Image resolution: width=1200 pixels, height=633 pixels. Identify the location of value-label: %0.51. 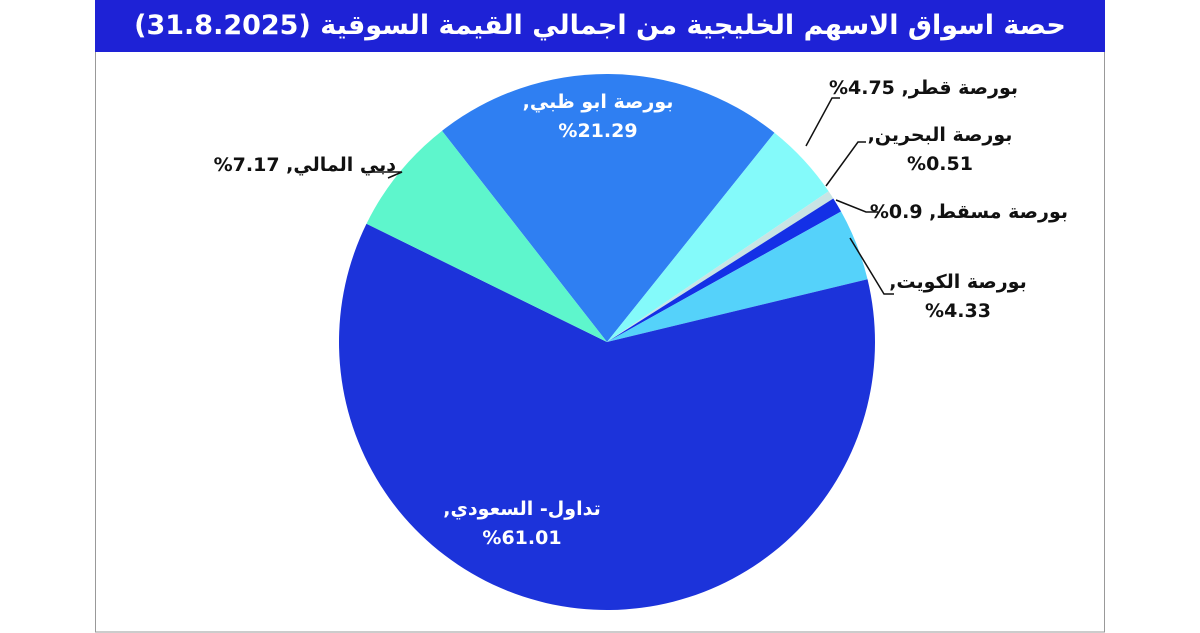
(940, 164).